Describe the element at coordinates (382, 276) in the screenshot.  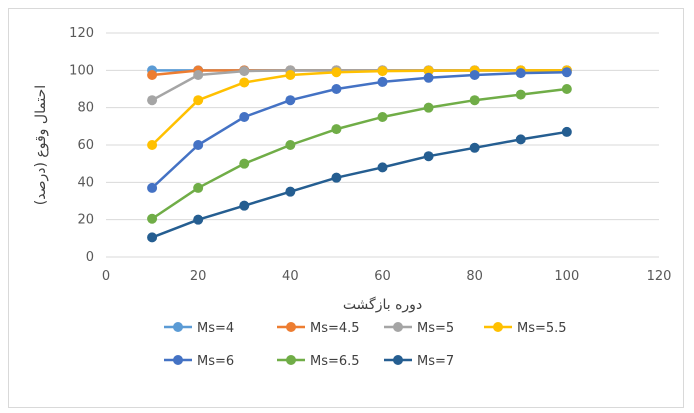
I see `x-tick-label: 60` at that location.